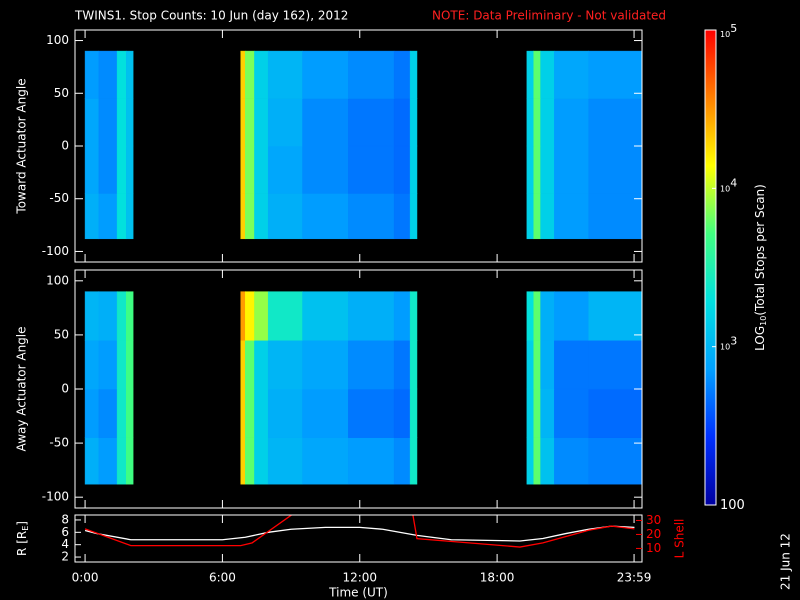 The width and height of the screenshot is (800, 600). I want to click on colorbar-tick-label: 10⁴, so click(728, 184).